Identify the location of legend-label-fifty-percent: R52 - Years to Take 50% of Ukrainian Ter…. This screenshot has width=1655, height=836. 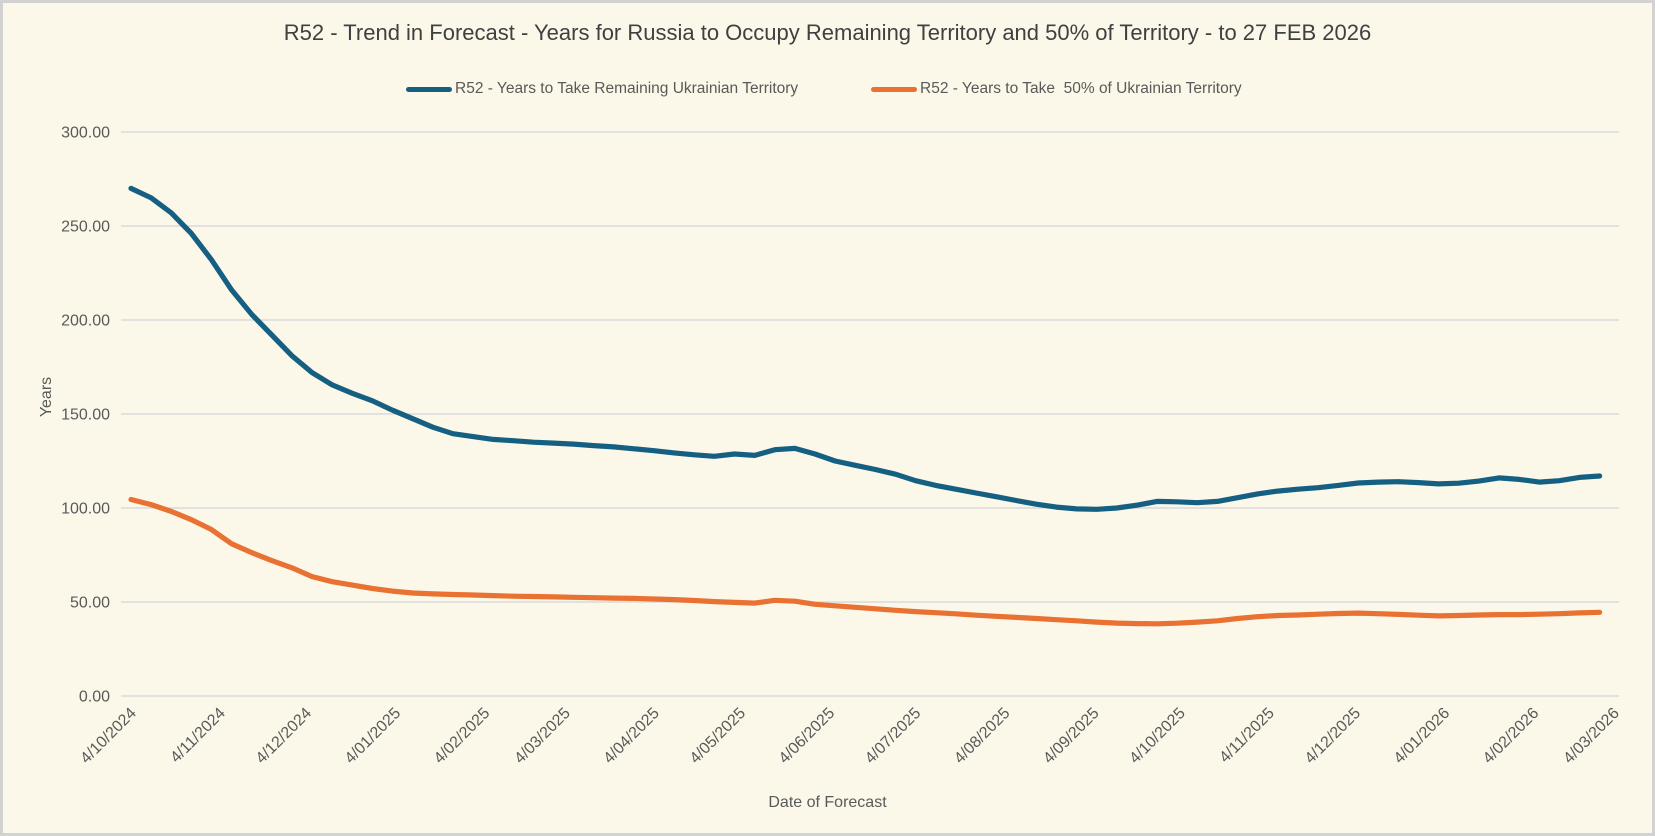
(1081, 88).